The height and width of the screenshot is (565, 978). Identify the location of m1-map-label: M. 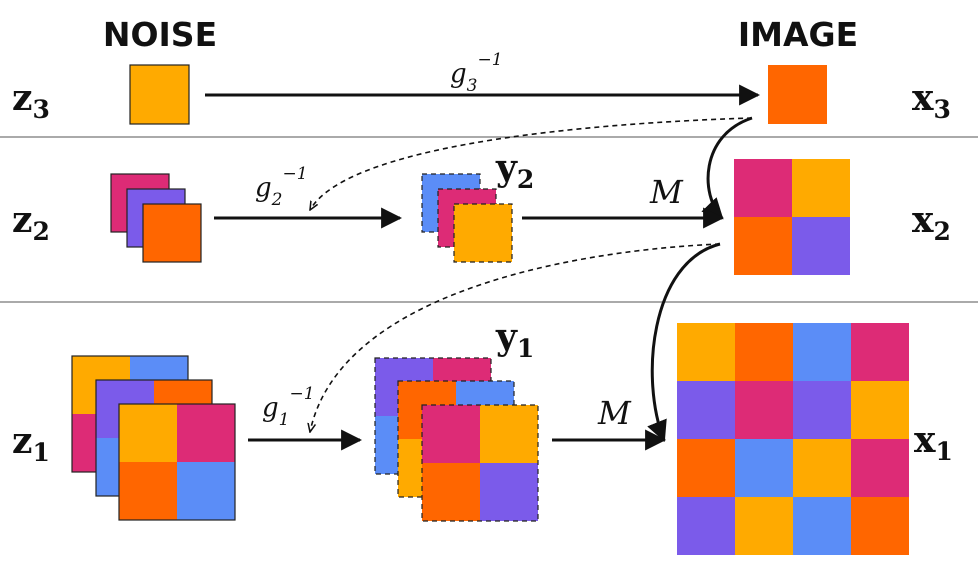
(614, 413).